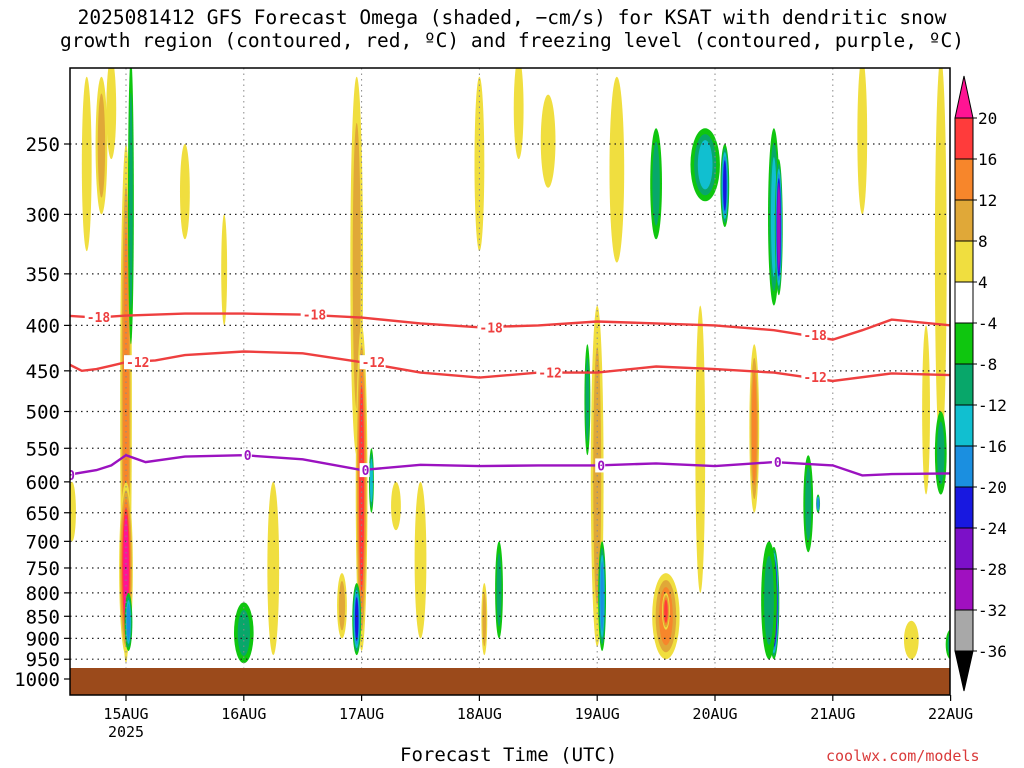  What do you see at coordinates (43, 569) in the screenshot?
I see `y-tick-label: 750` at bounding box center [43, 569].